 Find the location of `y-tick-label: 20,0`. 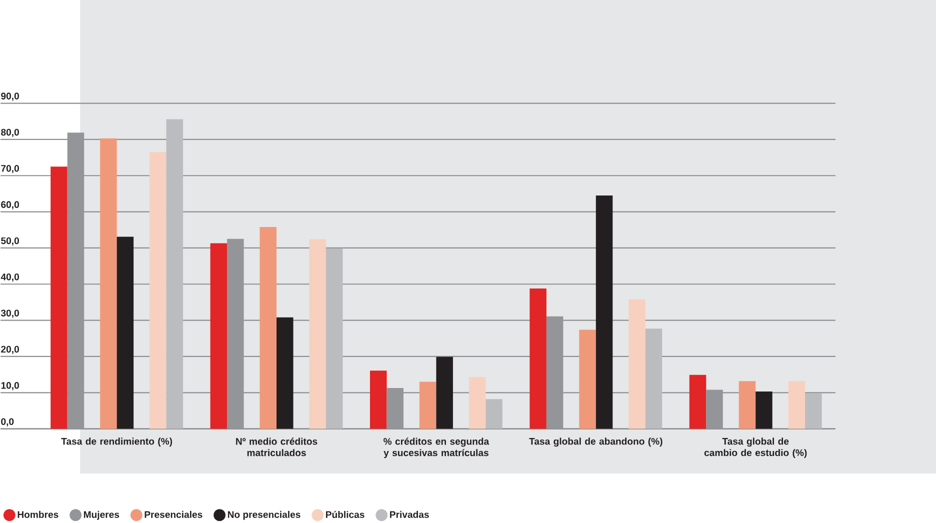

y-tick-label: 20,0 is located at coordinates (10, 350).